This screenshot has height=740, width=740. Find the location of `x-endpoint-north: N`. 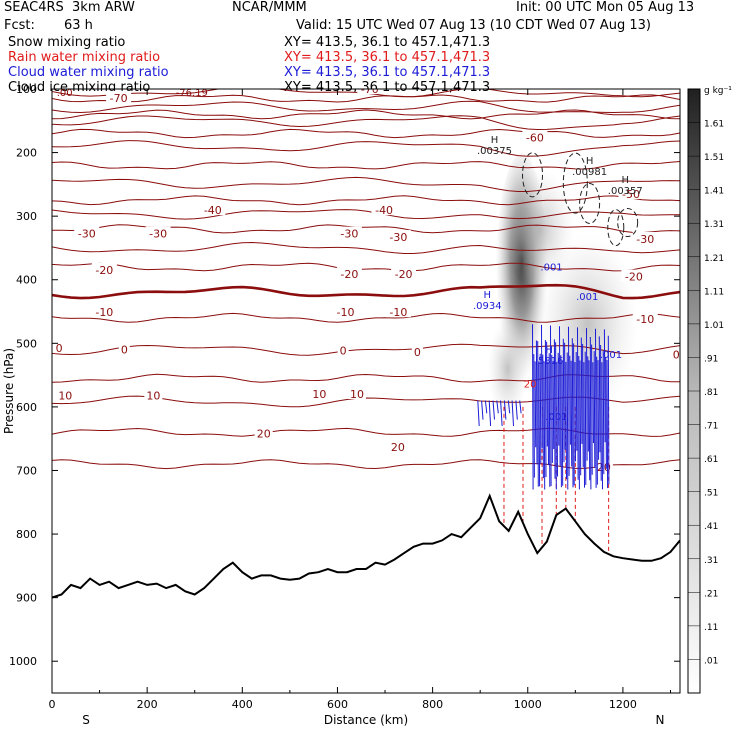

x-endpoint-north: N is located at coordinates (660, 720).